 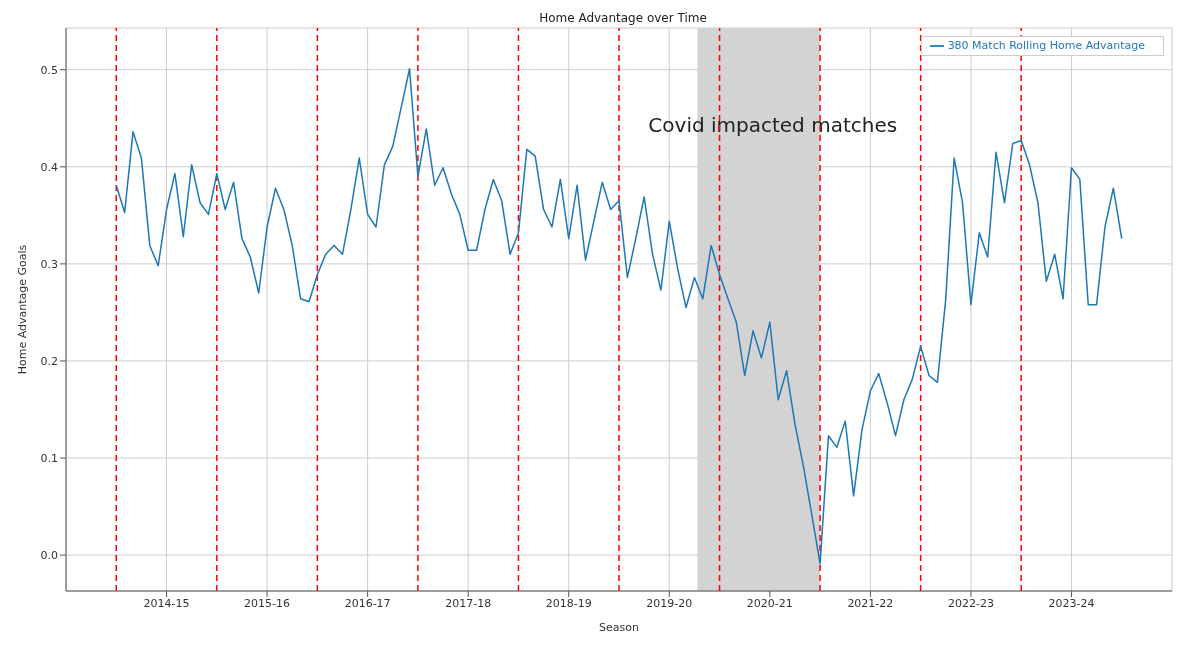 I want to click on y-tick-label: 0.5, so click(x=49, y=70).